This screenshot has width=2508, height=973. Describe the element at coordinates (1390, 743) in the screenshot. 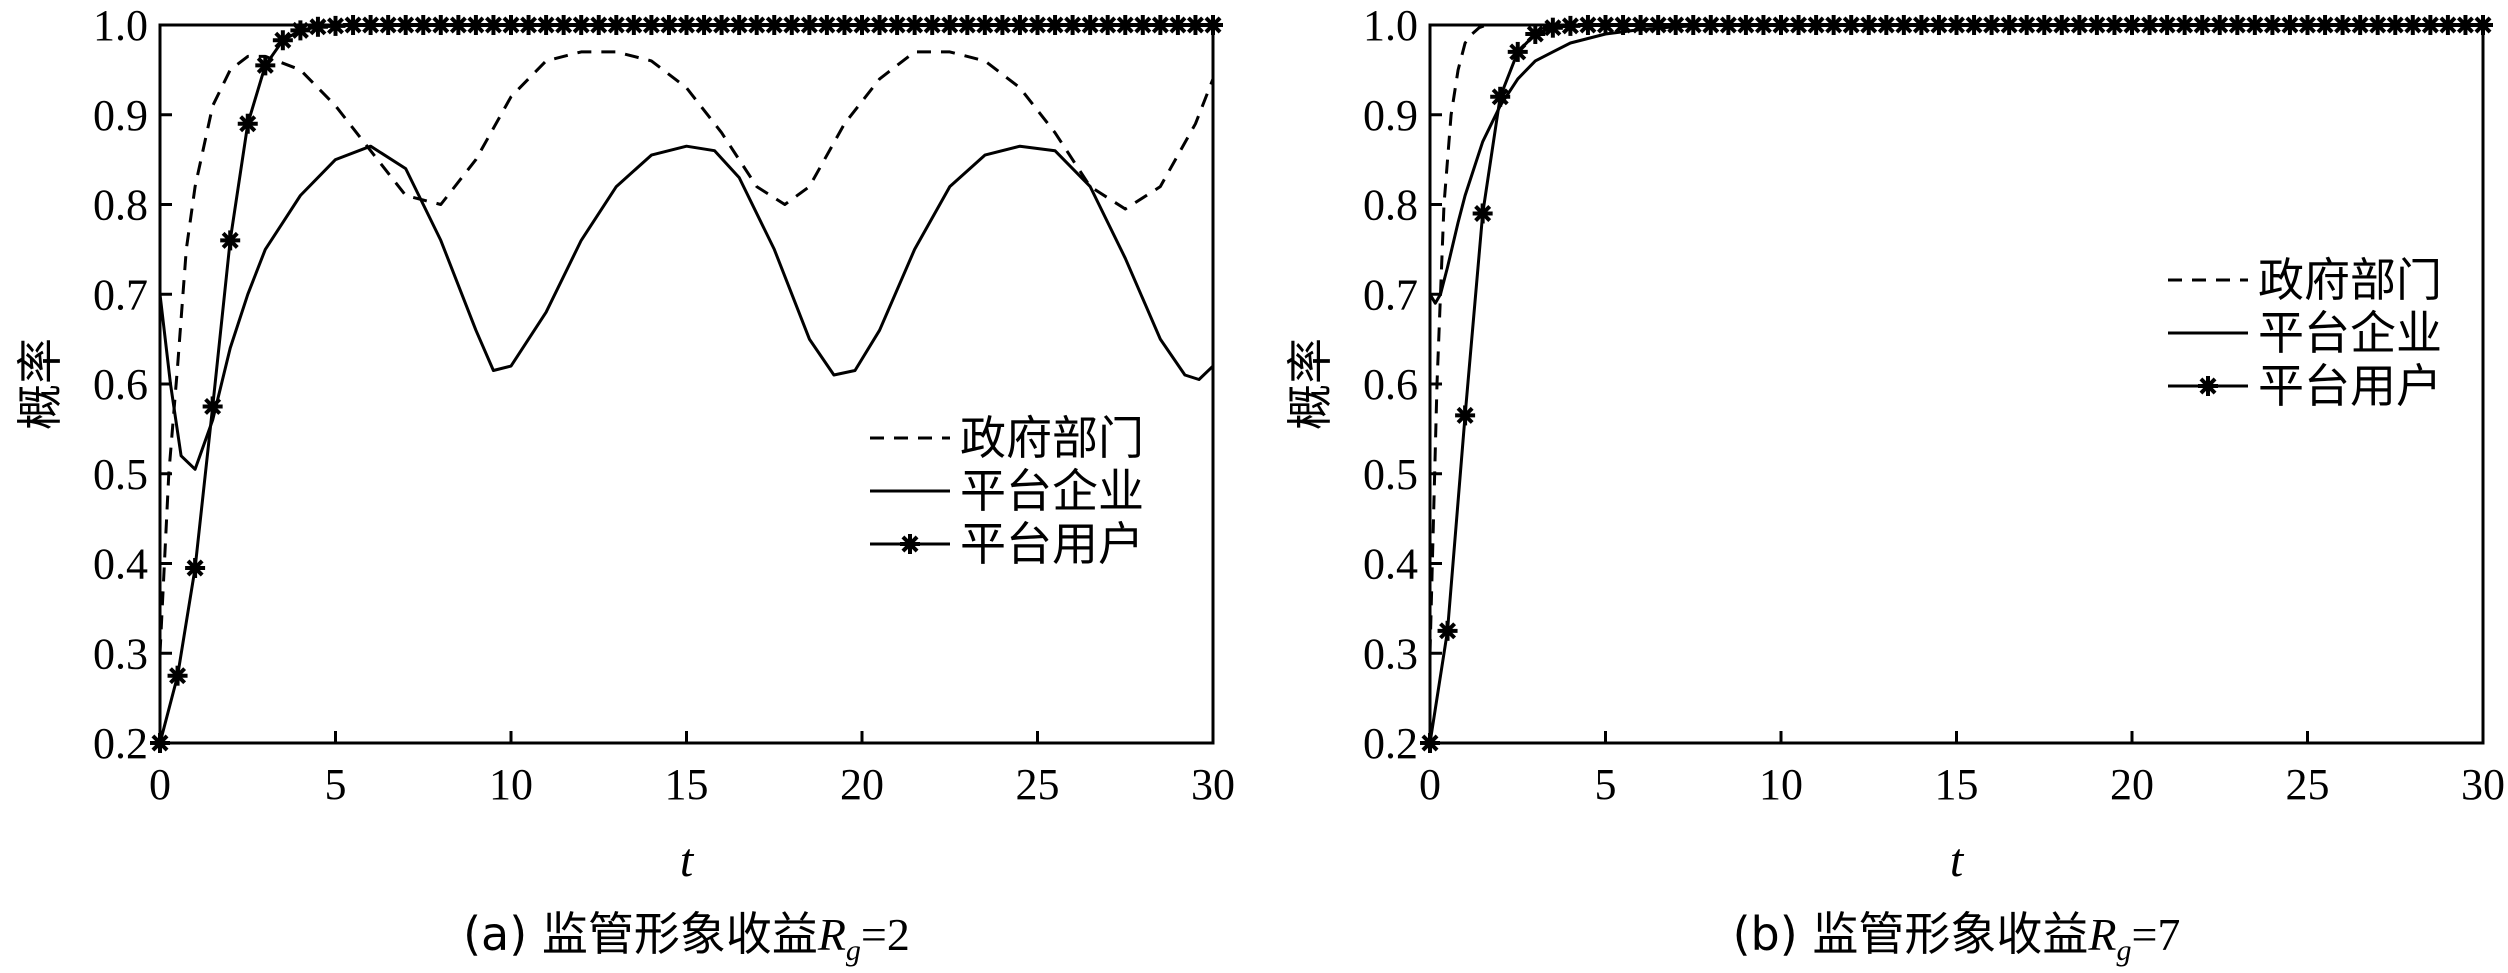

I see `y-tick-label-0: 0.2` at that location.